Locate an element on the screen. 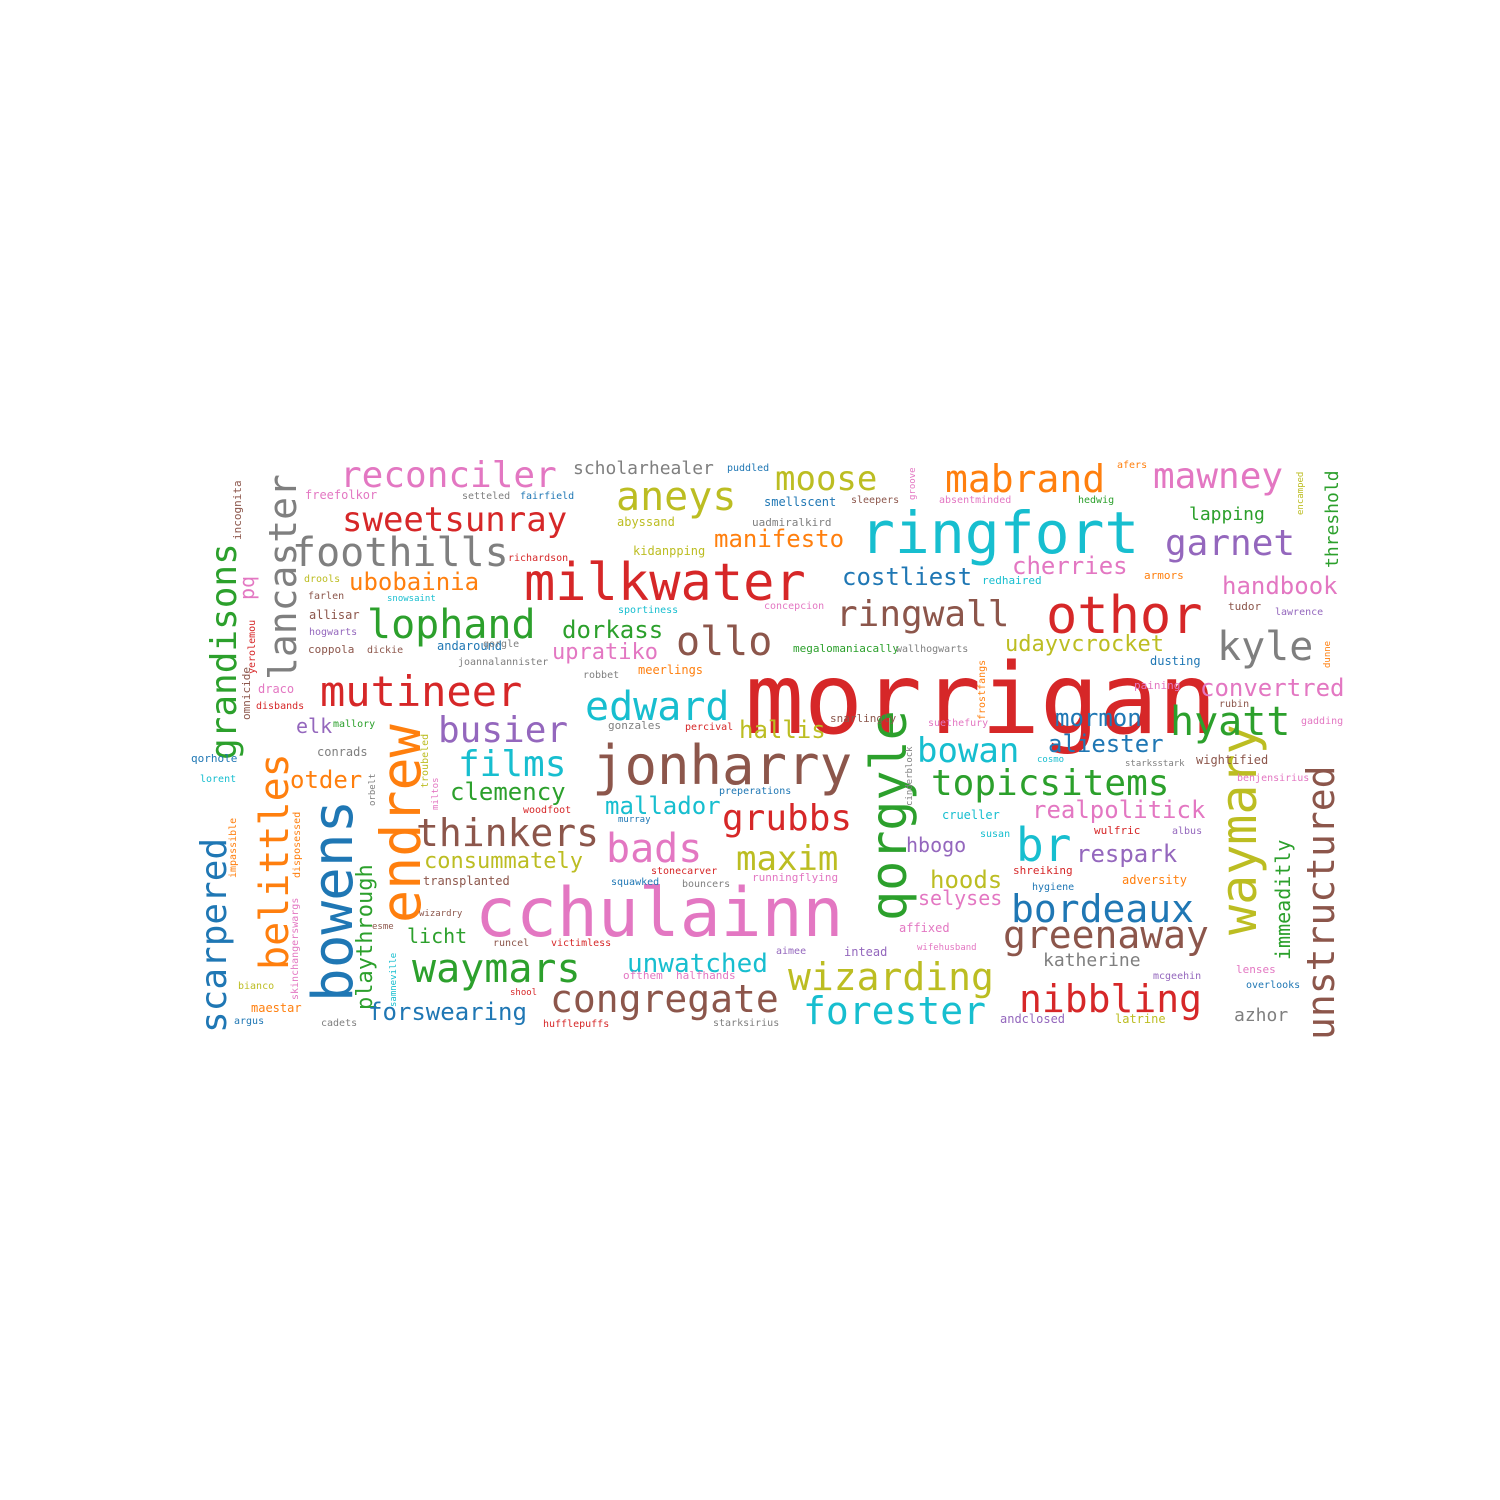  word-ollo: ollo is located at coordinates (724, 642).